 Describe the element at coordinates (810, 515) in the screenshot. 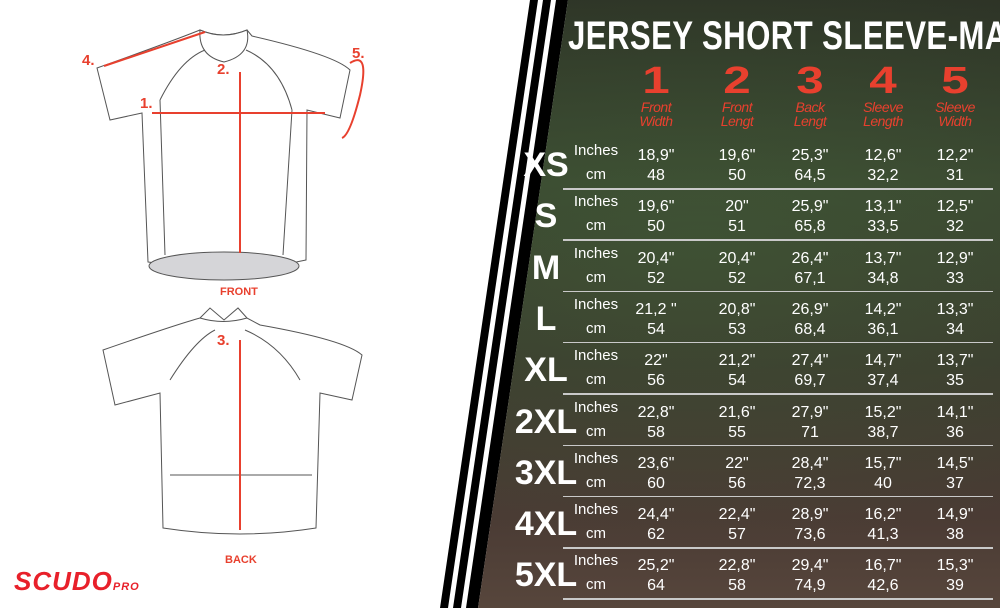

I see `value-inches: 28,9"` at that location.